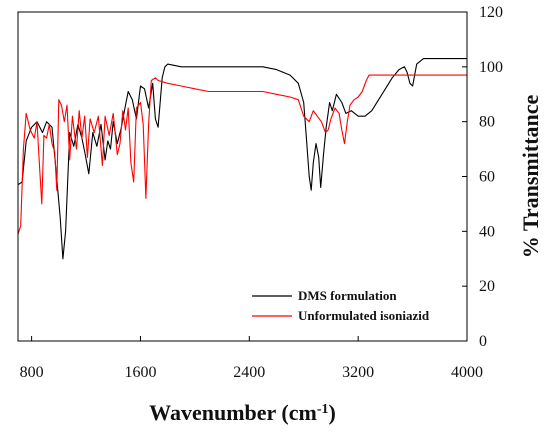 This screenshot has width=550, height=443. Describe the element at coordinates (140, 372) in the screenshot. I see `x-tick-label: 1600` at that location.